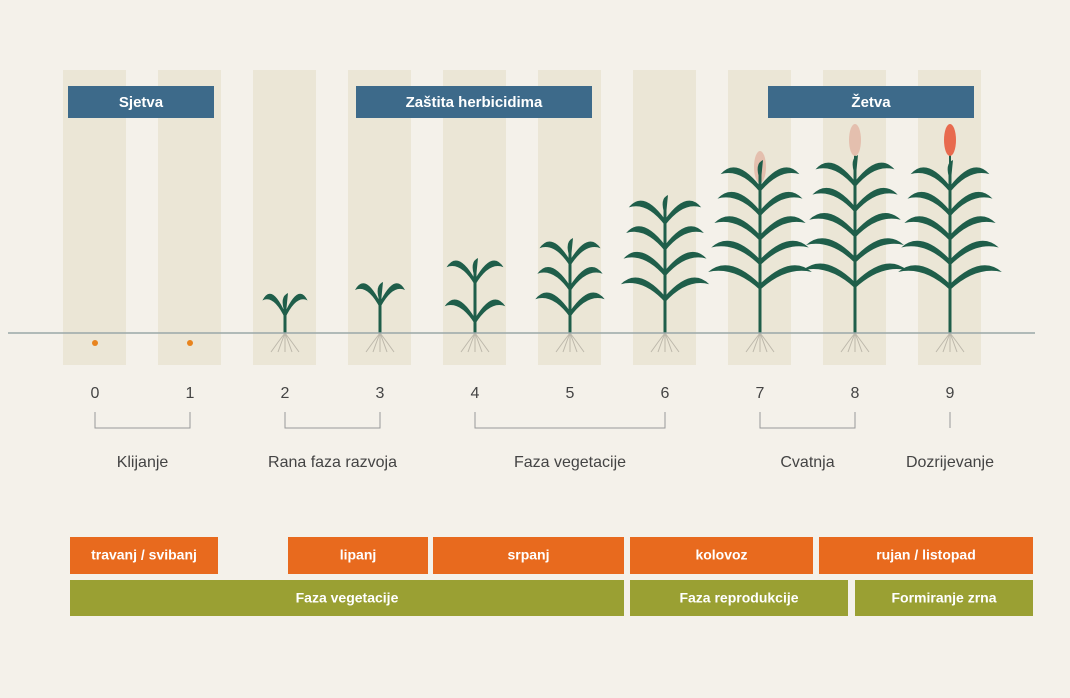  Describe the element at coordinates (347, 598) in the screenshot. I see `phase-label: Faza vegetacije` at that location.